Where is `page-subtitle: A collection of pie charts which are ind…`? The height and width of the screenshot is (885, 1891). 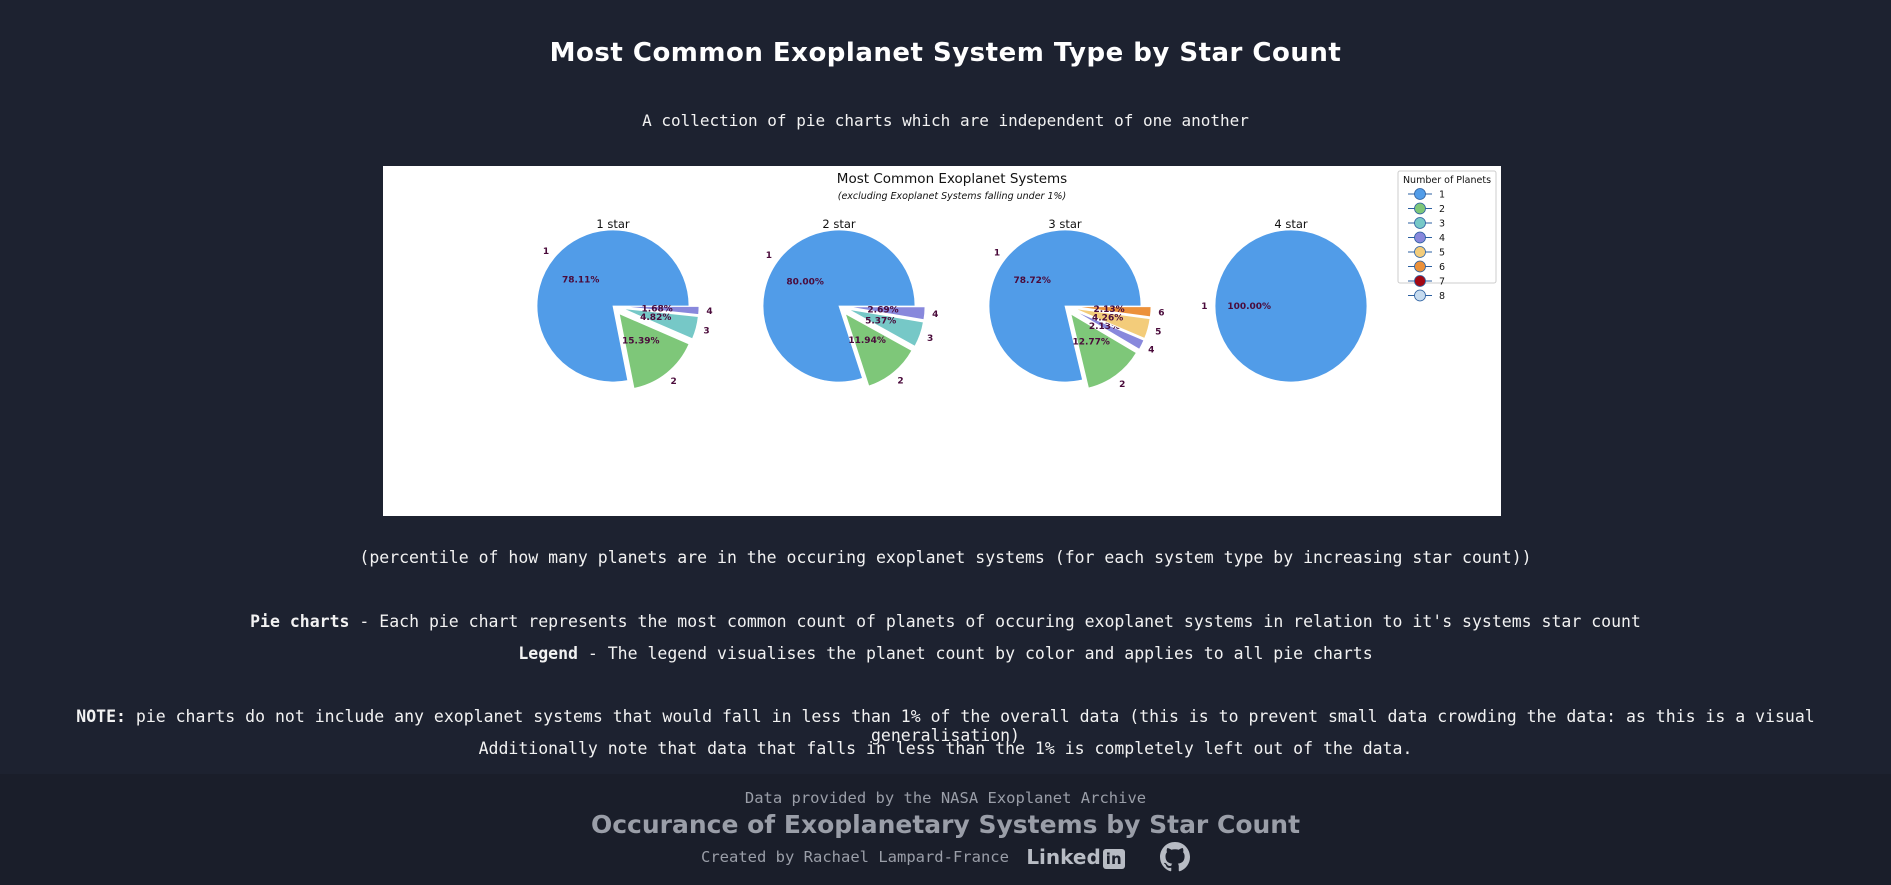 page-subtitle: A collection of pie charts which are ind… is located at coordinates (945, 120).